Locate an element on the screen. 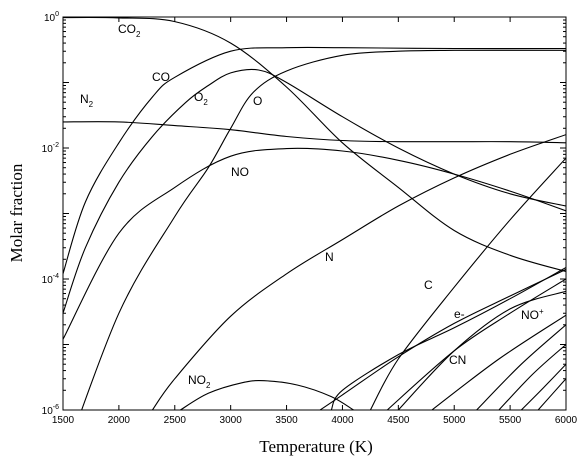  x-tick-label: 2000 is located at coordinates (119, 420).